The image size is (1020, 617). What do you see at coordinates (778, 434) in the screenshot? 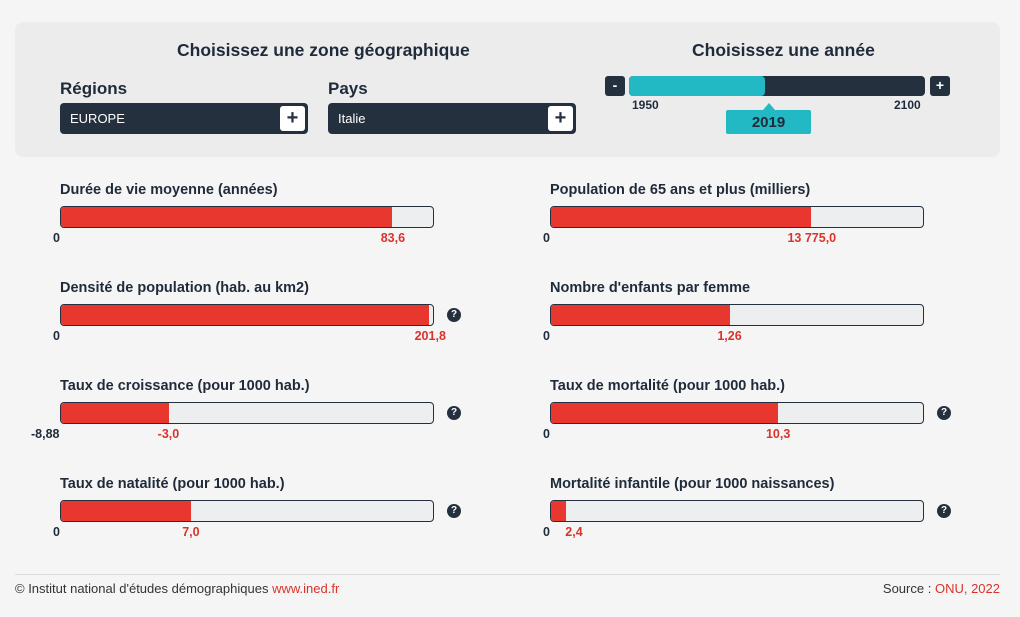
I see `metric-6-current-value: 10,3` at bounding box center [778, 434].